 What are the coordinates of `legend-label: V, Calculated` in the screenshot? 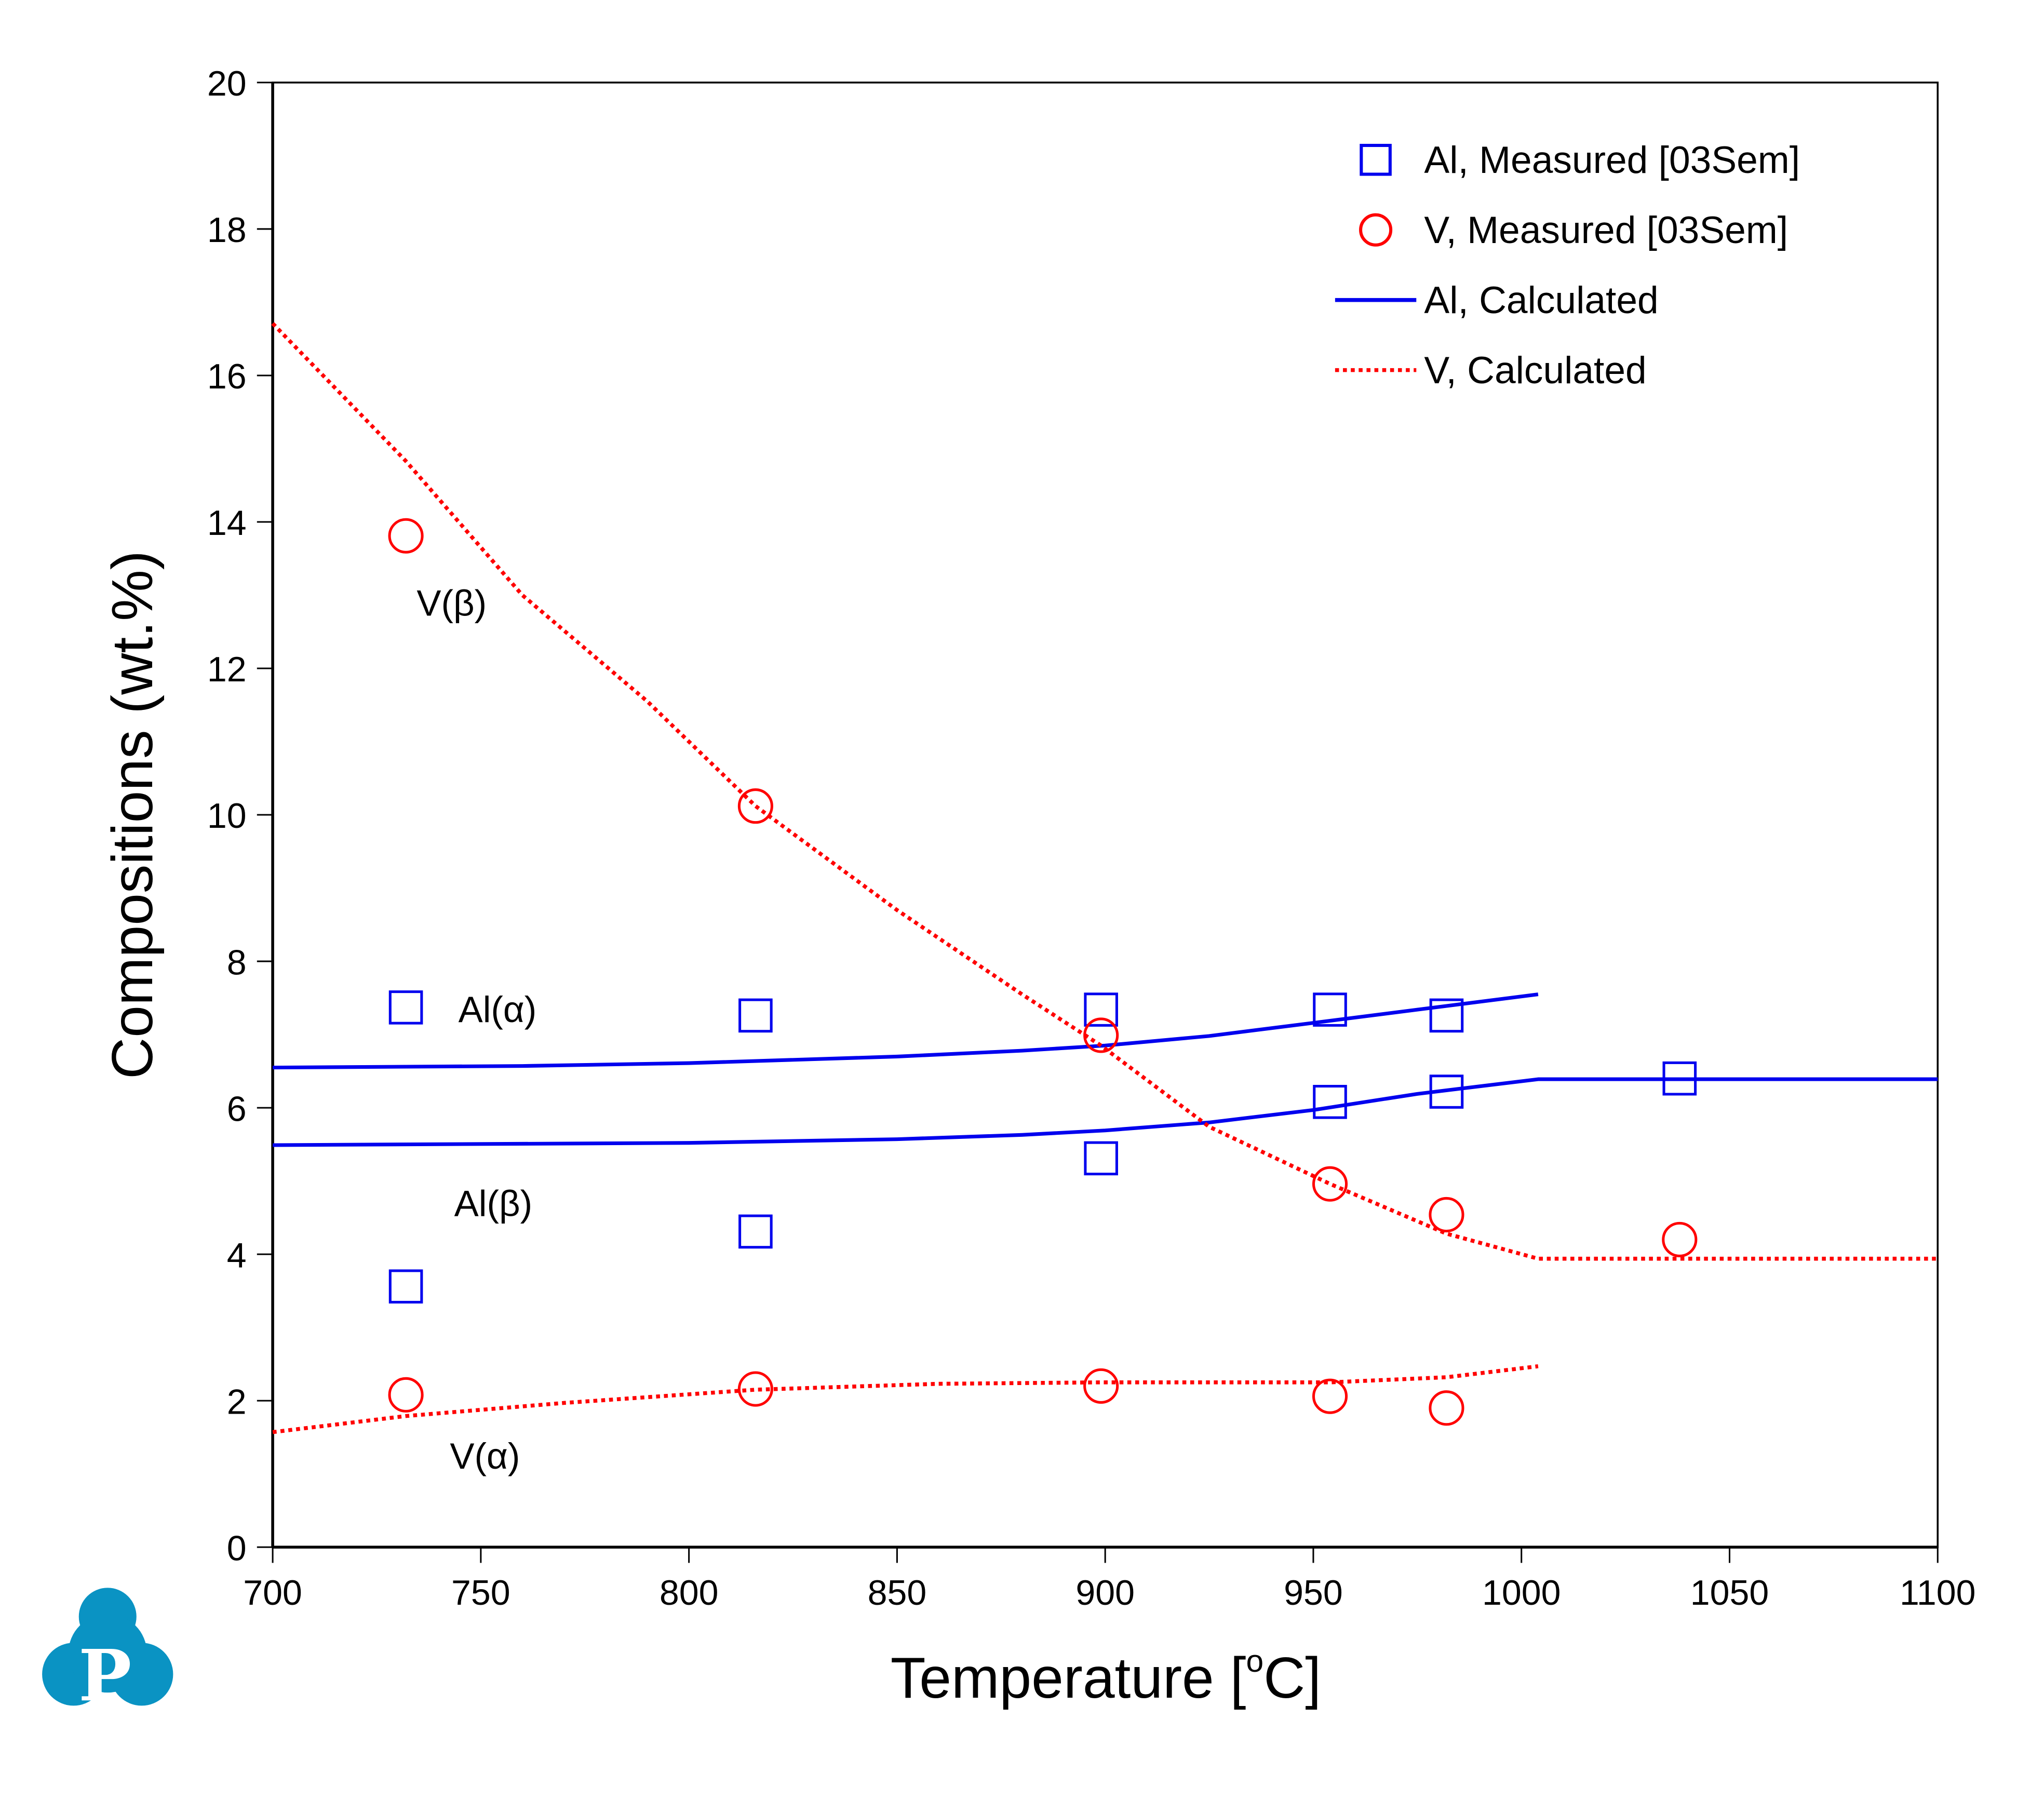 It's located at (1535, 370).